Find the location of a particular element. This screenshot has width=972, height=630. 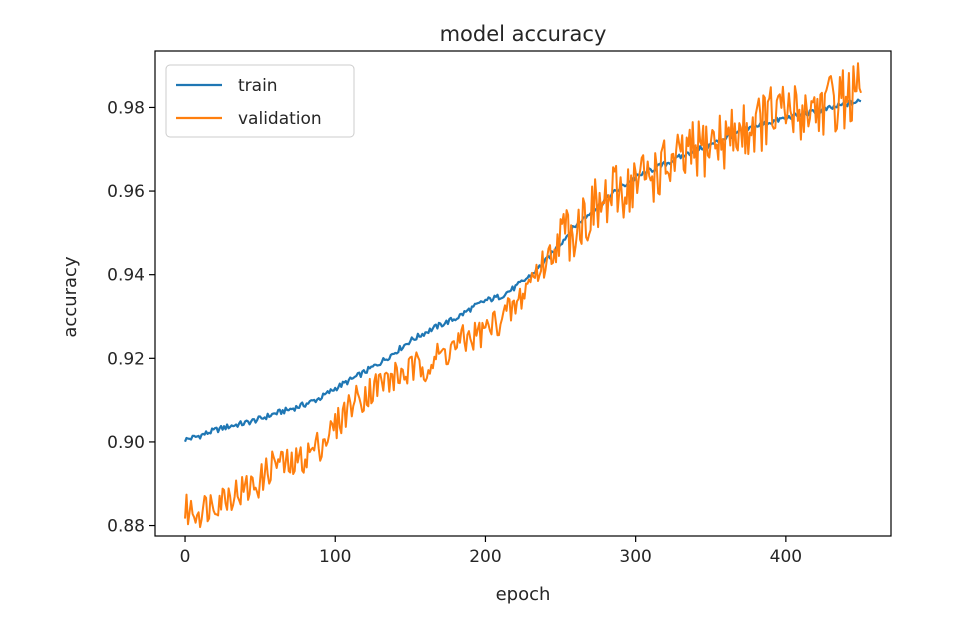

legend-label-train: train is located at coordinates (258, 86).